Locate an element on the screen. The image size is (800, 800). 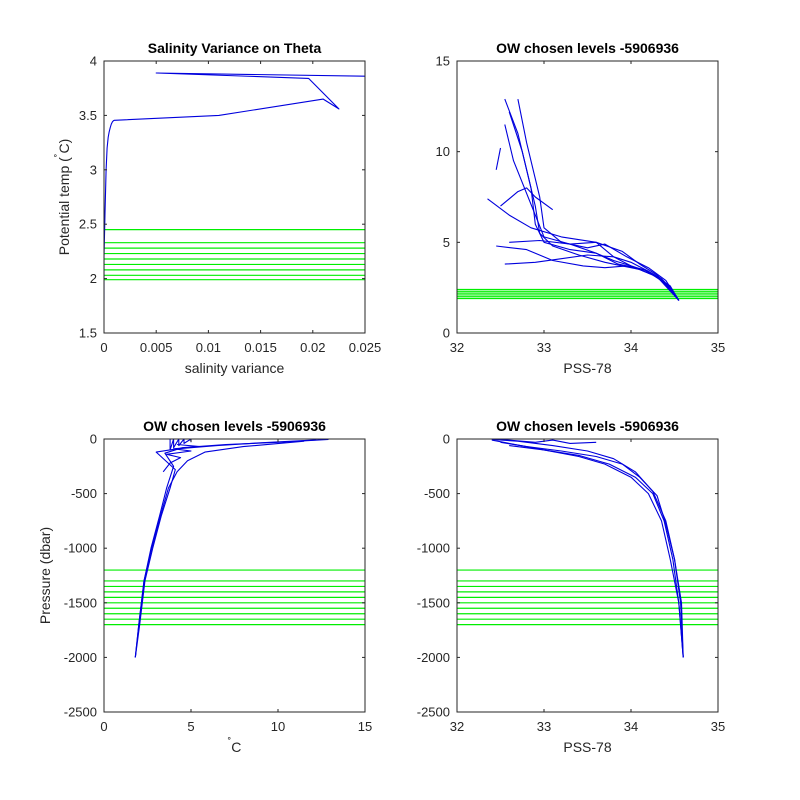
x-tick-label: 10 is located at coordinates (278, 726).